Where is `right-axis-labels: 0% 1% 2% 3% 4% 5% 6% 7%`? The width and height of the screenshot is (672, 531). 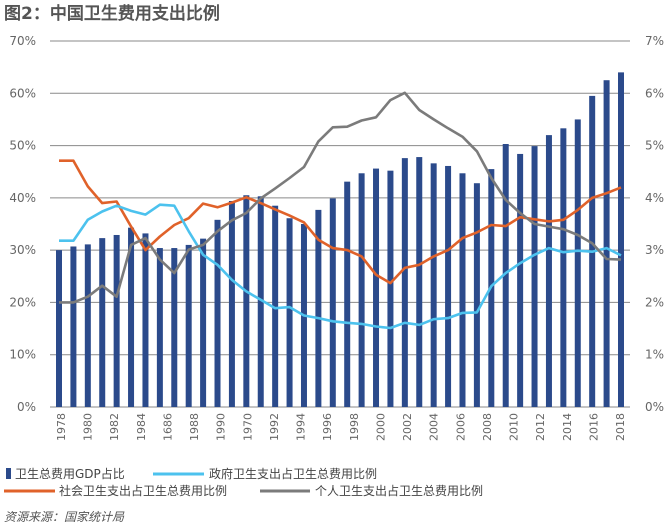 right-axis-labels: 0% 1% 2% 3% 4% 5% 6% 7% is located at coordinates (654, 224).